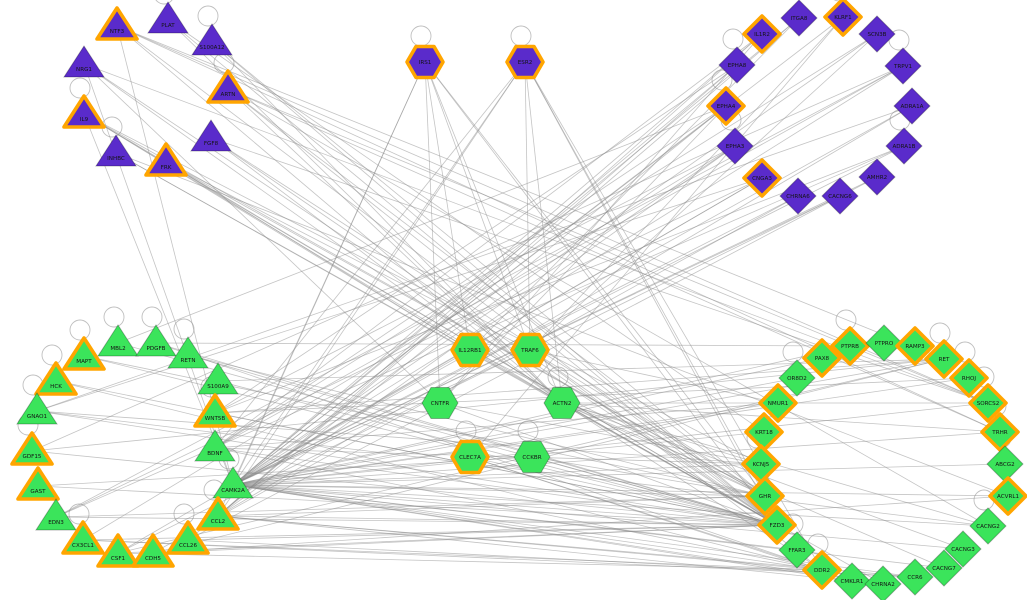 This screenshot has height=600, width=1027. What do you see at coordinates (56, 514) in the screenshot?
I see `node-EDN3: EDN3` at bounding box center [56, 514].